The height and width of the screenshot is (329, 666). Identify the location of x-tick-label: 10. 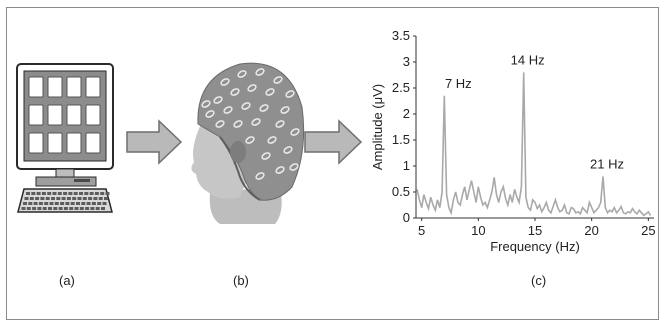
(478, 230).